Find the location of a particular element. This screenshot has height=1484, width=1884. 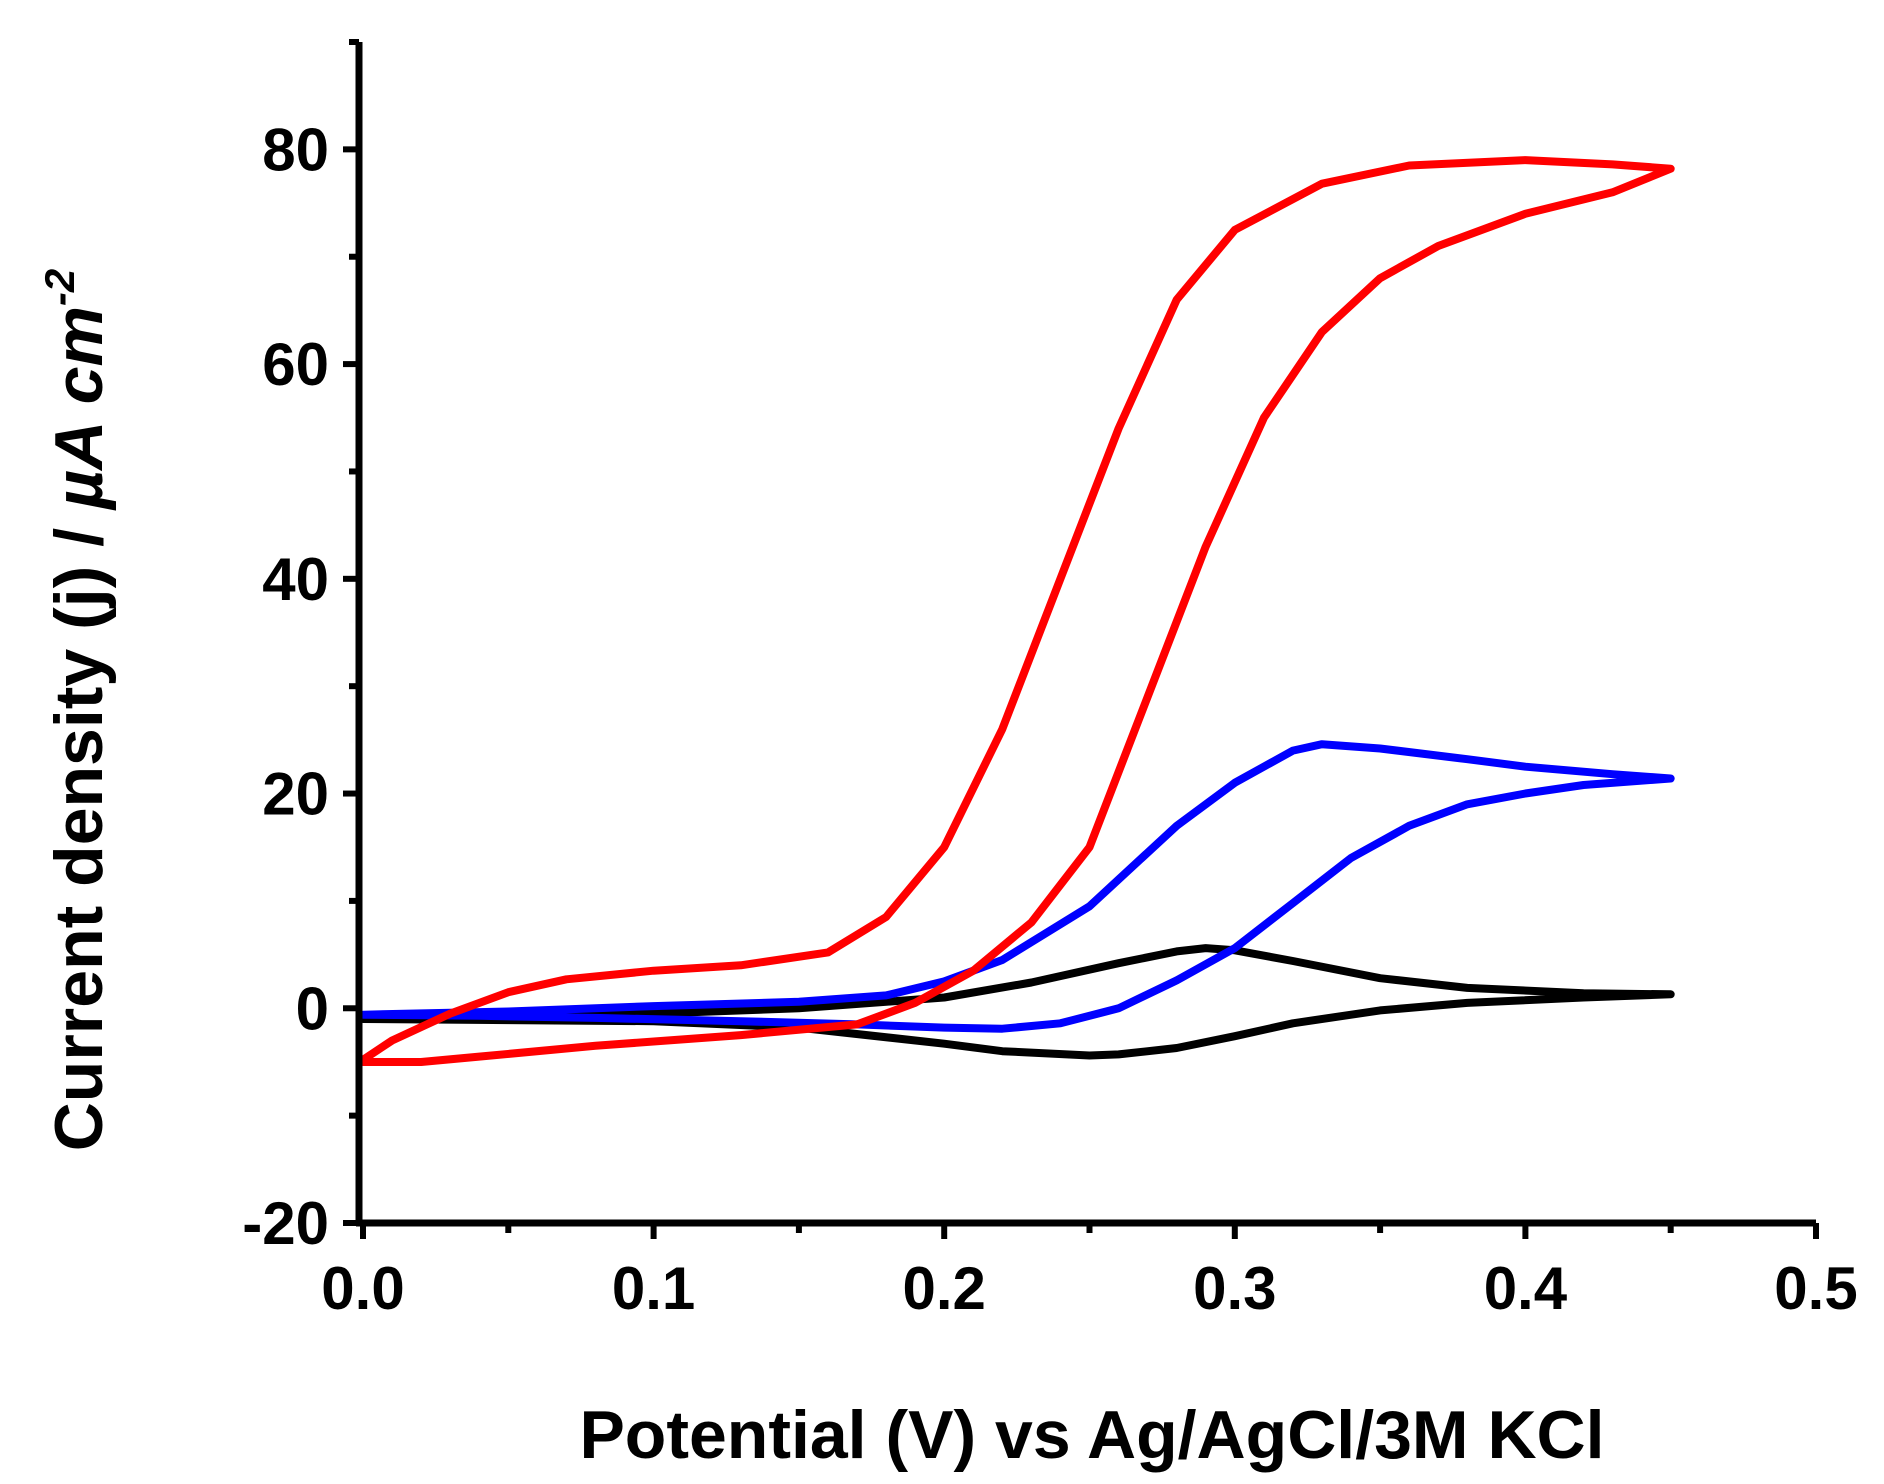

y-tick-label: 40 is located at coordinates (295, 579).